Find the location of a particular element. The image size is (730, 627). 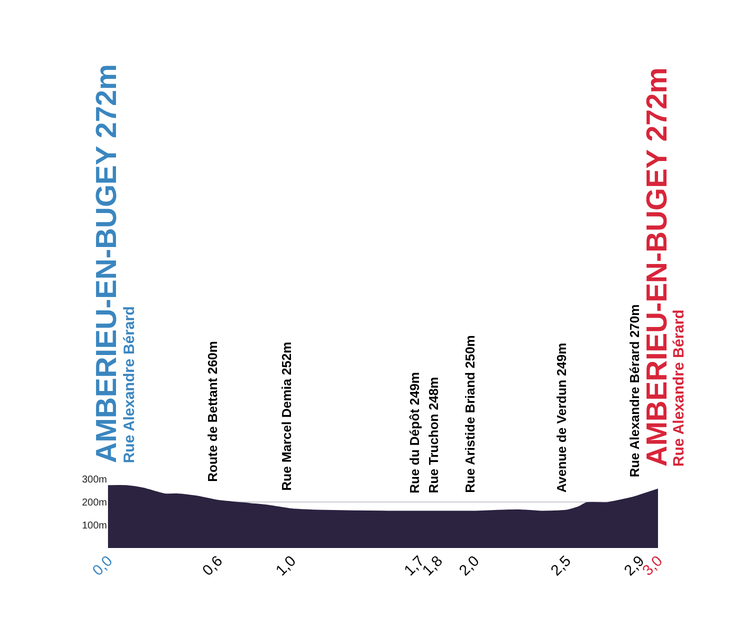

annotation: Avenue de Verdun 249m is located at coordinates (562, 417).